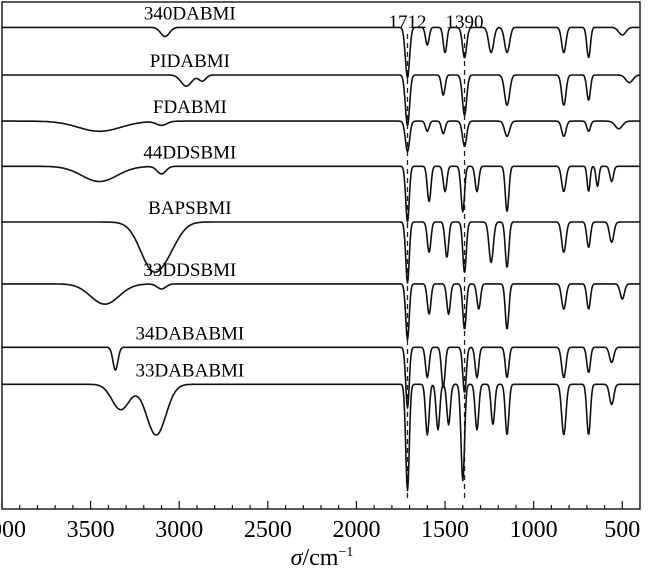  I want to click on spectrum-BAPSBMI, so click(321, 252).